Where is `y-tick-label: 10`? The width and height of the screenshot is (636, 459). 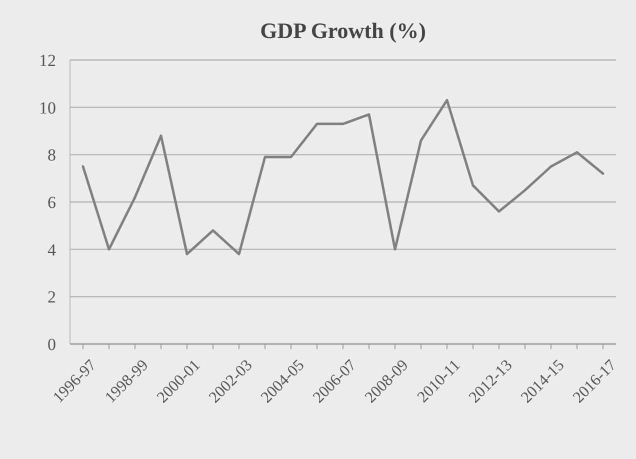
y-tick-label: 10 is located at coordinates (47, 108).